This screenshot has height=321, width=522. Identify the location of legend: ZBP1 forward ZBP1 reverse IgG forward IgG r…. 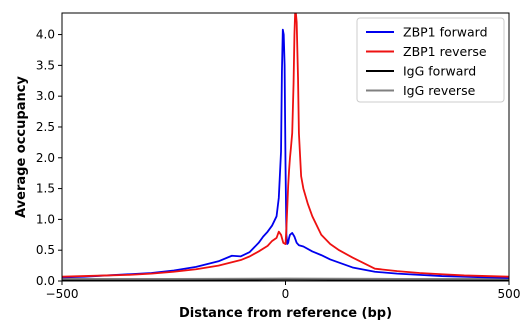
(430, 60).